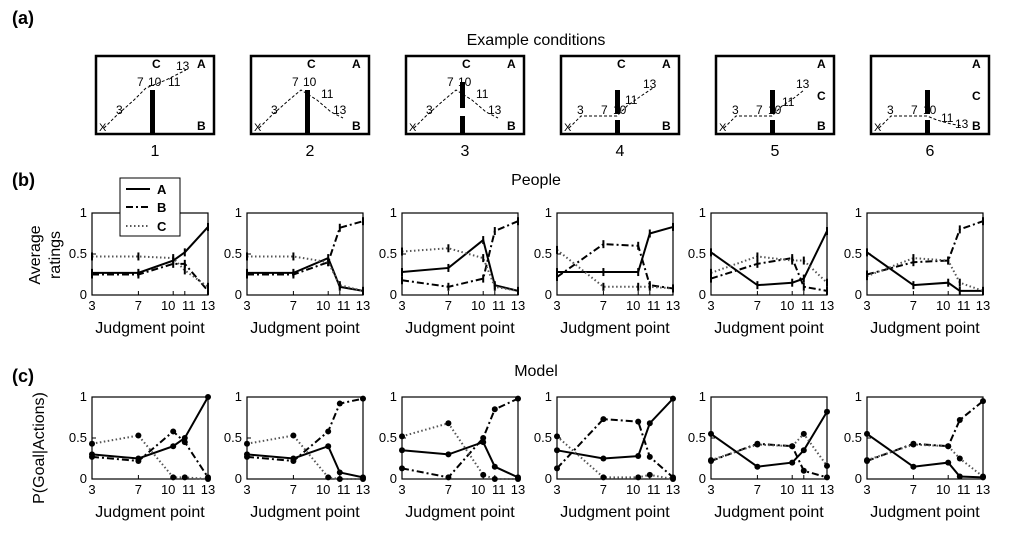 This screenshot has width=1022, height=540. Describe the element at coordinates (161, 207) in the screenshot. I see `legend-label-b: B` at that location.